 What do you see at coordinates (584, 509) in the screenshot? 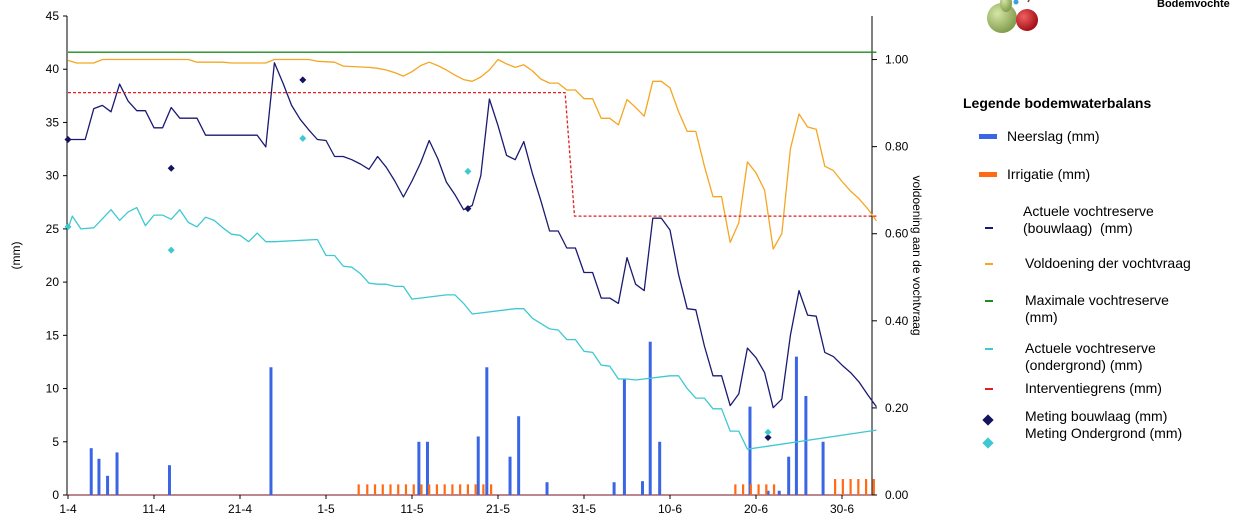
I see `x-tick-label: 31-5` at bounding box center [584, 509].